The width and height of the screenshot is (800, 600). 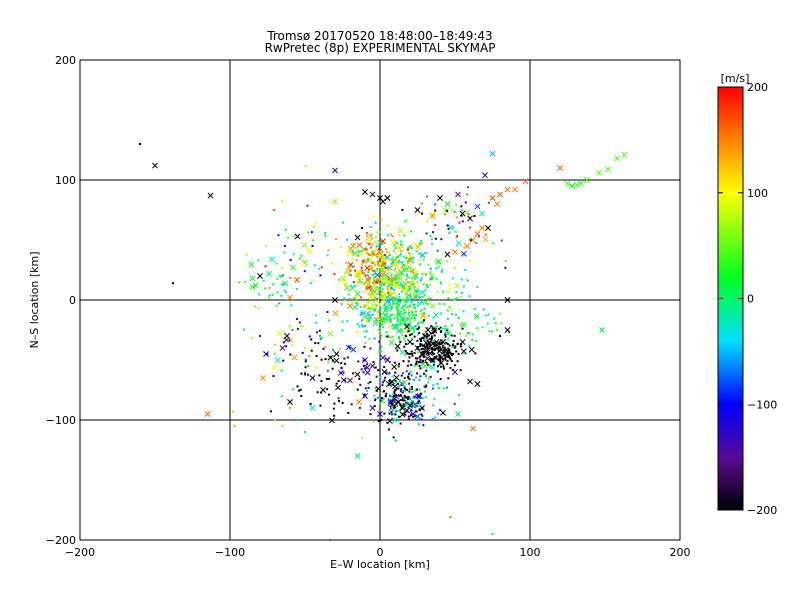 I want to click on colorbar-tick-label: 0, so click(x=750, y=299).